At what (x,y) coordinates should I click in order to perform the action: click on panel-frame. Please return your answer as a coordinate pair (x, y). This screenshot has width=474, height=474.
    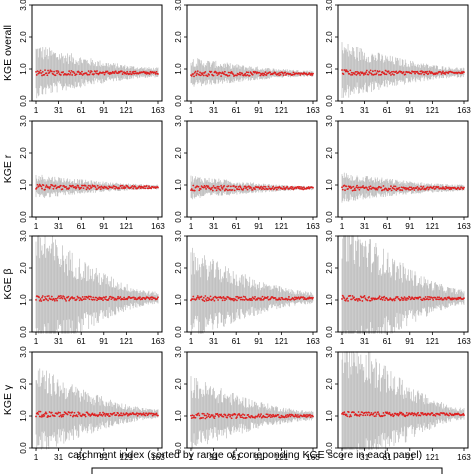
    Looking at the image, I should click on (403, 169).